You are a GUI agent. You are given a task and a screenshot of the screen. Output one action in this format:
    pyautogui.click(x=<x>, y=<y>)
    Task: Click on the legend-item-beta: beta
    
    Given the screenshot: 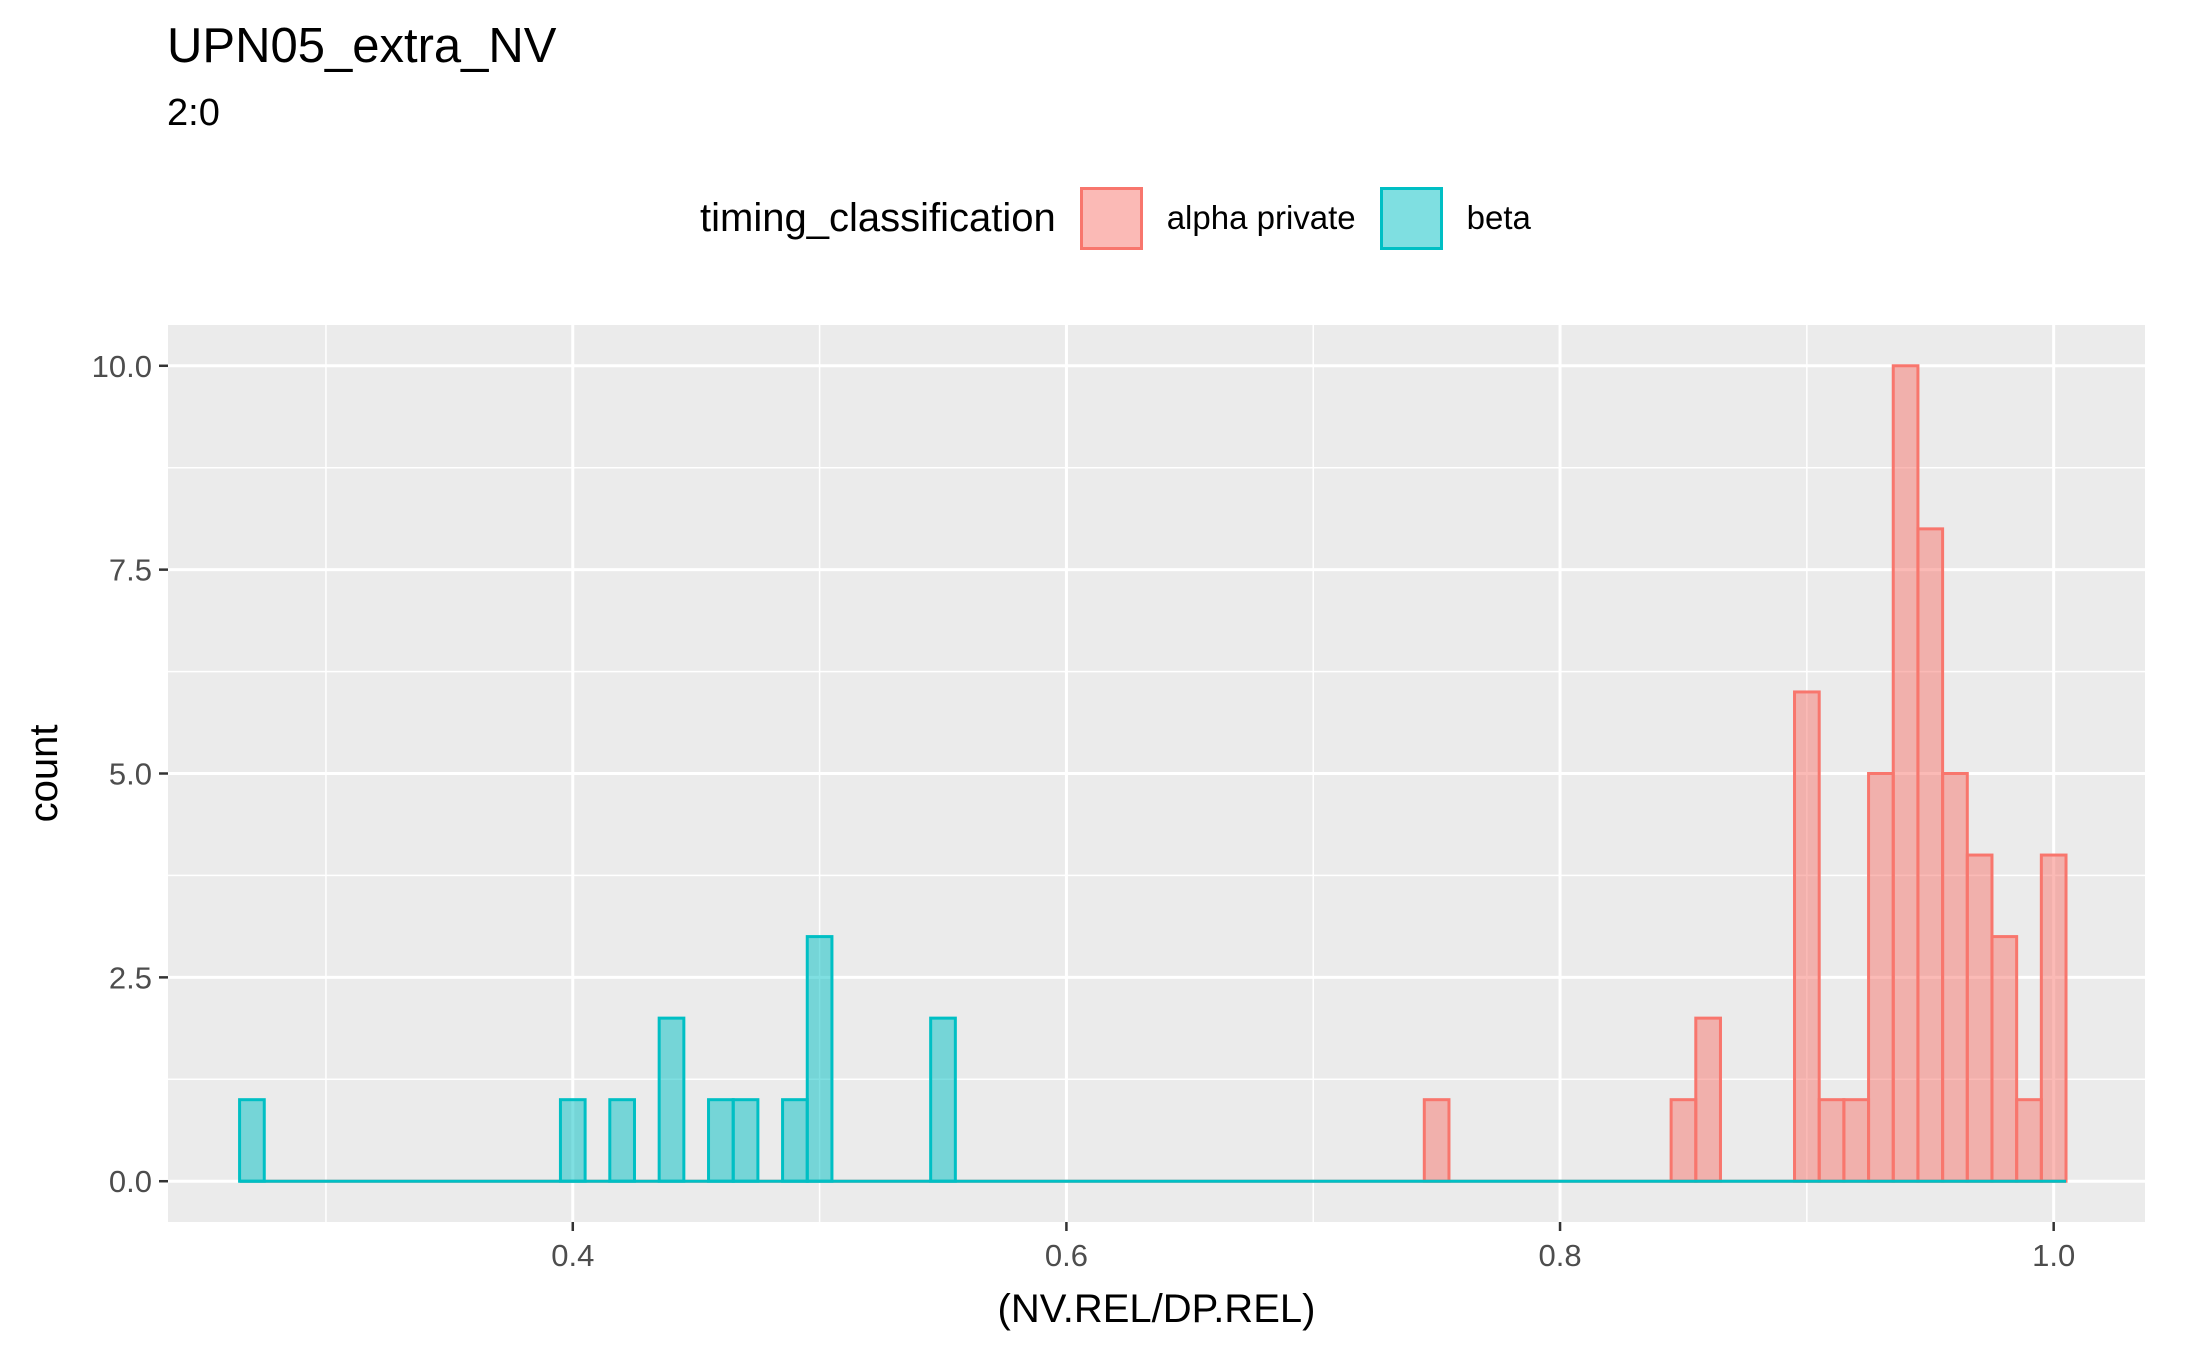 What is the action you would take?
    pyautogui.click(x=1455, y=218)
    